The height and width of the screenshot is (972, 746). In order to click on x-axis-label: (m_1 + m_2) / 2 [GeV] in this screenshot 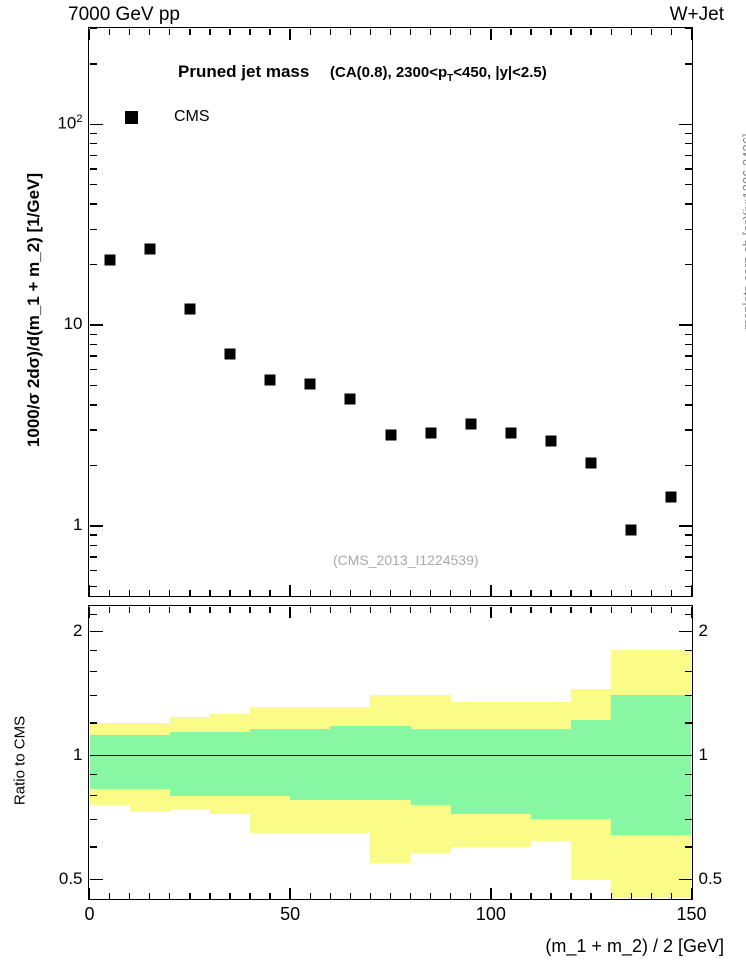, I will do `click(634, 946)`.